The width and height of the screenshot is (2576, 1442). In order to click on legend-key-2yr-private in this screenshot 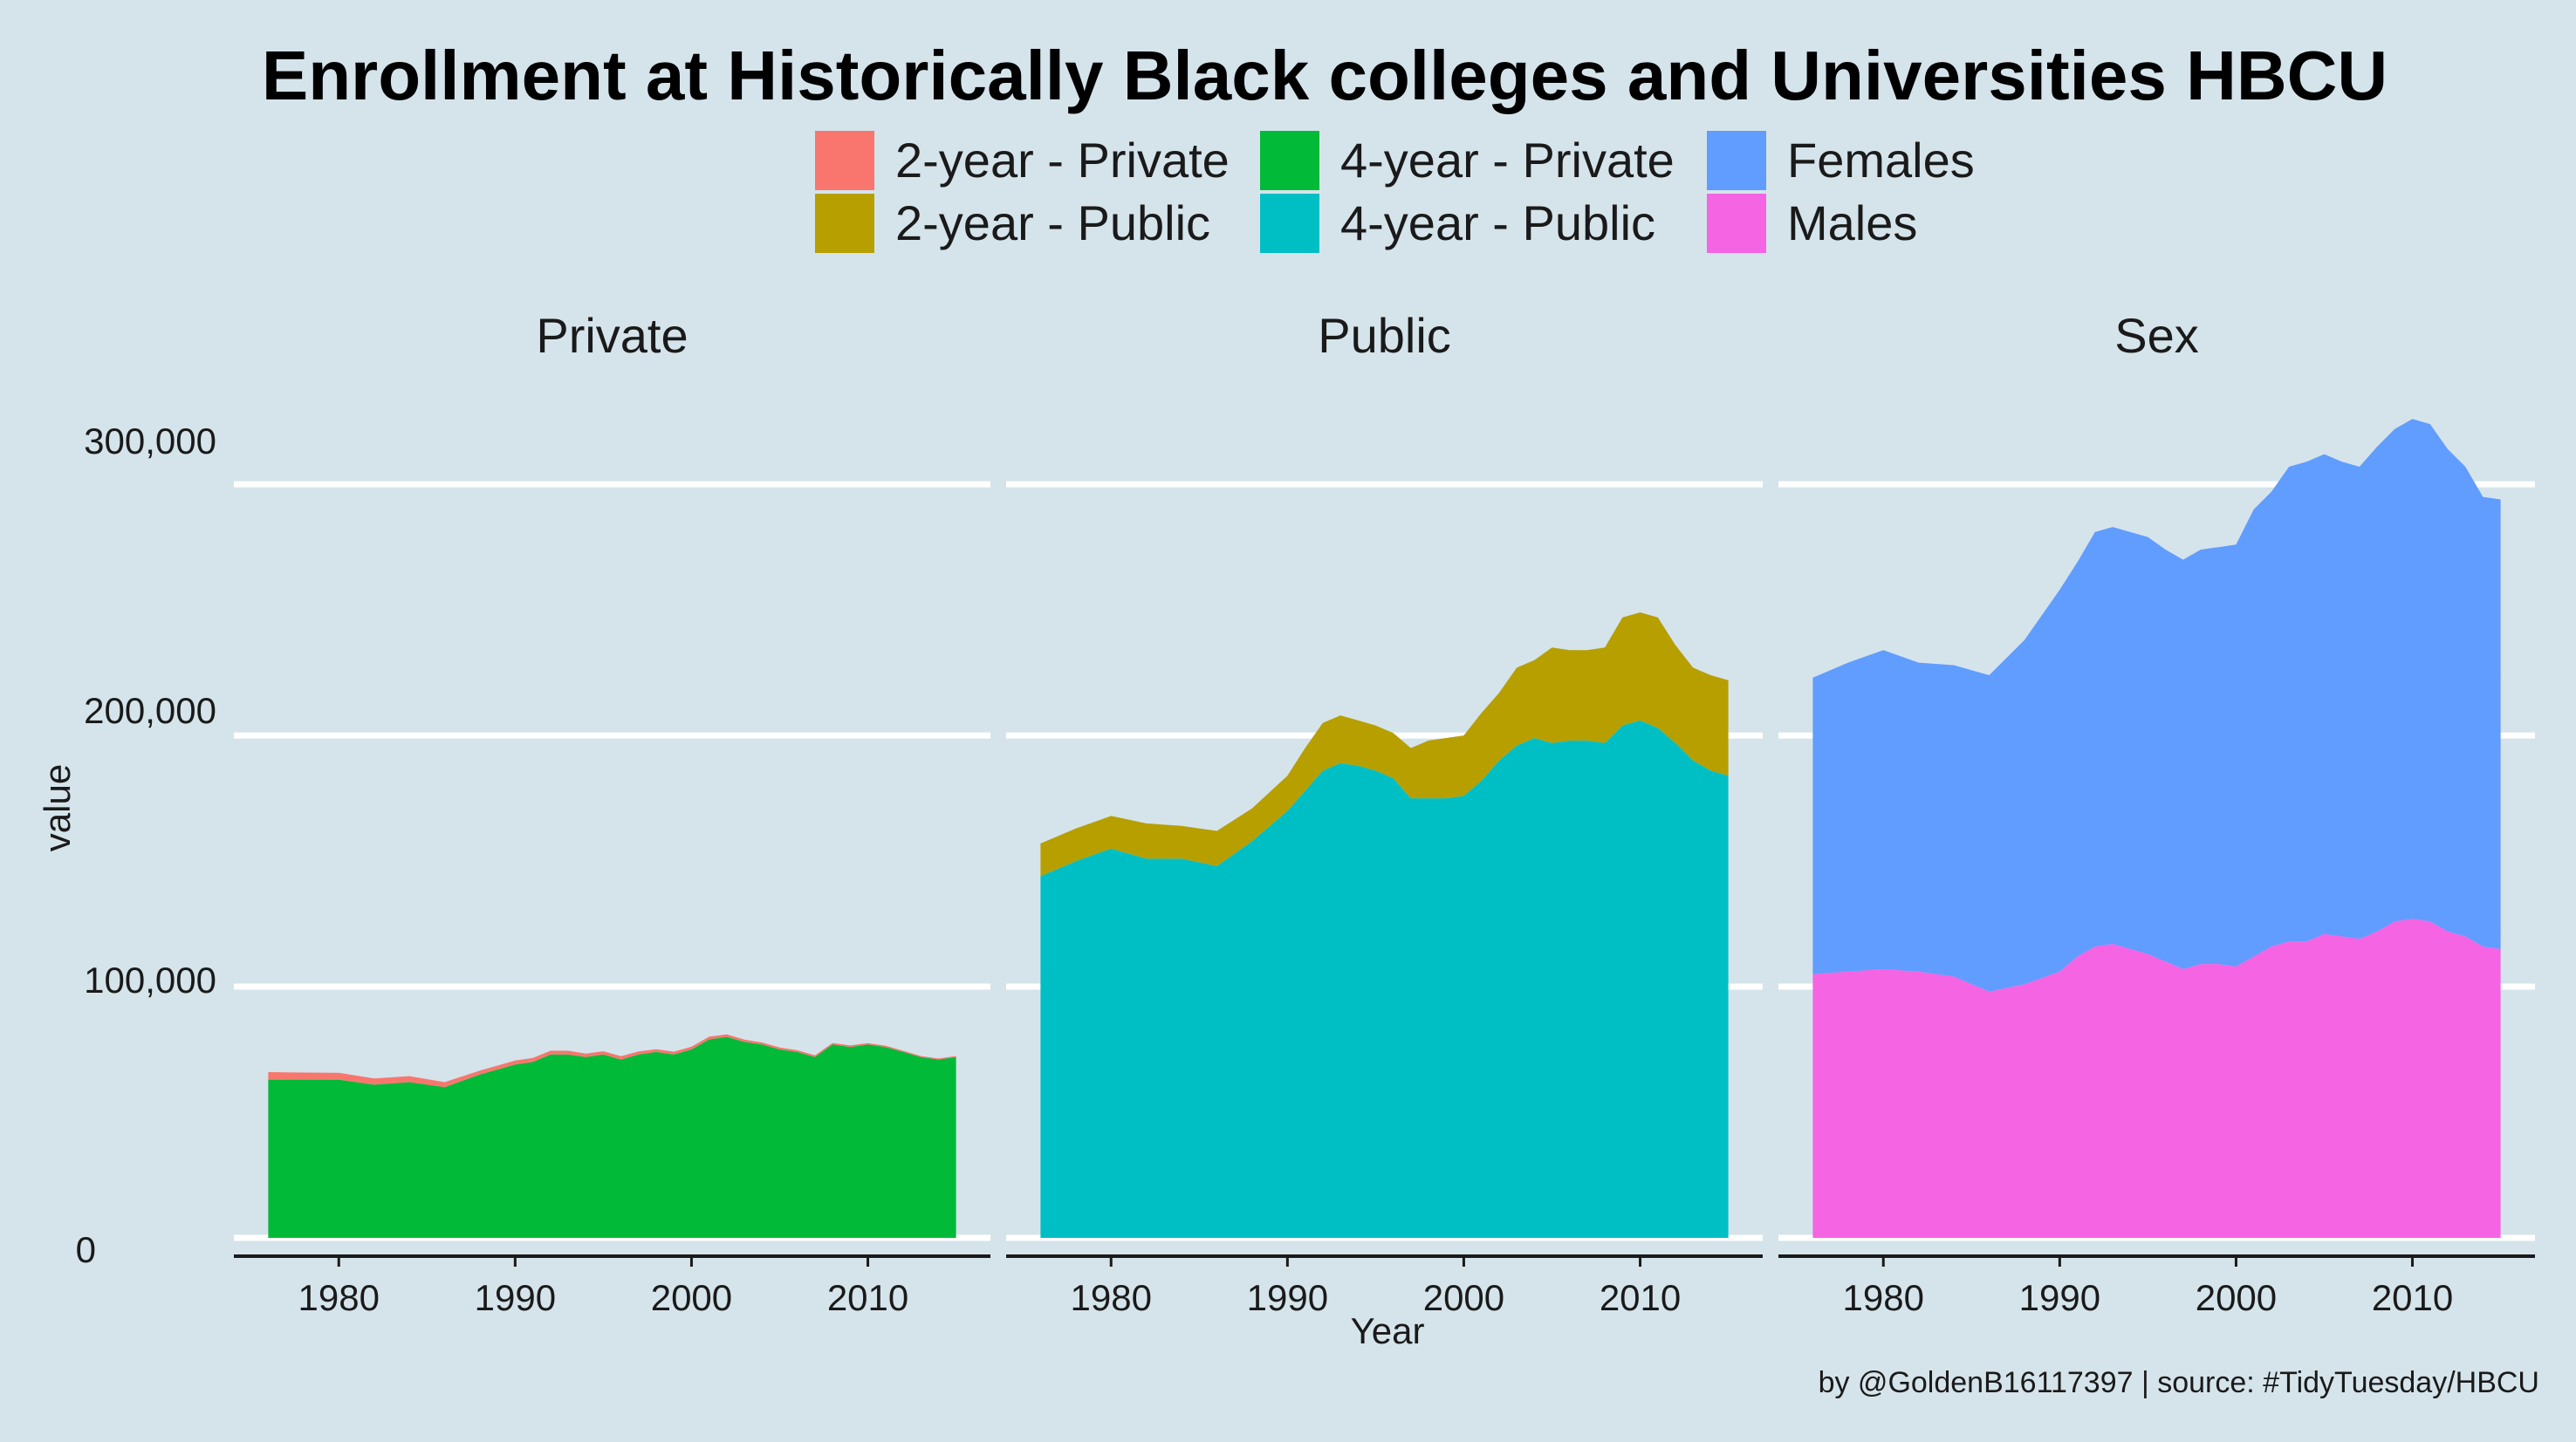, I will do `click(845, 160)`.